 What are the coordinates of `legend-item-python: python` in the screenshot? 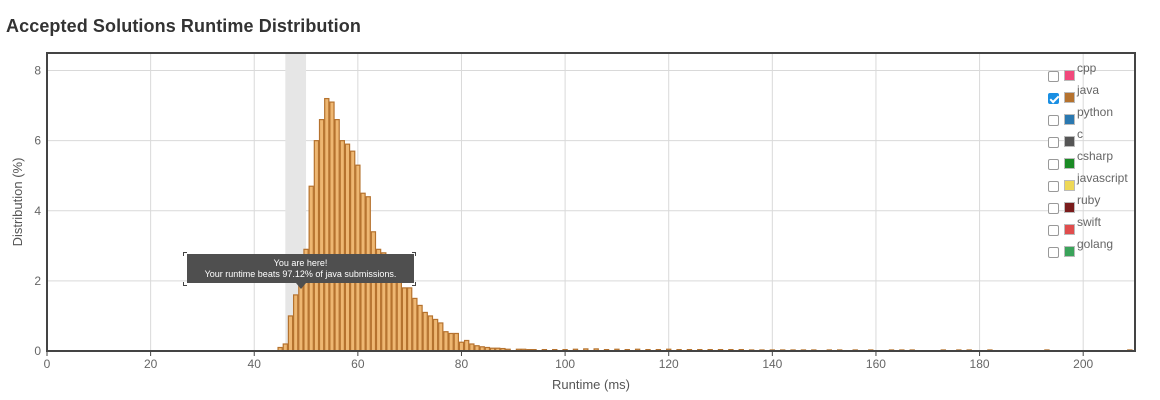 It's located at (1087, 116).